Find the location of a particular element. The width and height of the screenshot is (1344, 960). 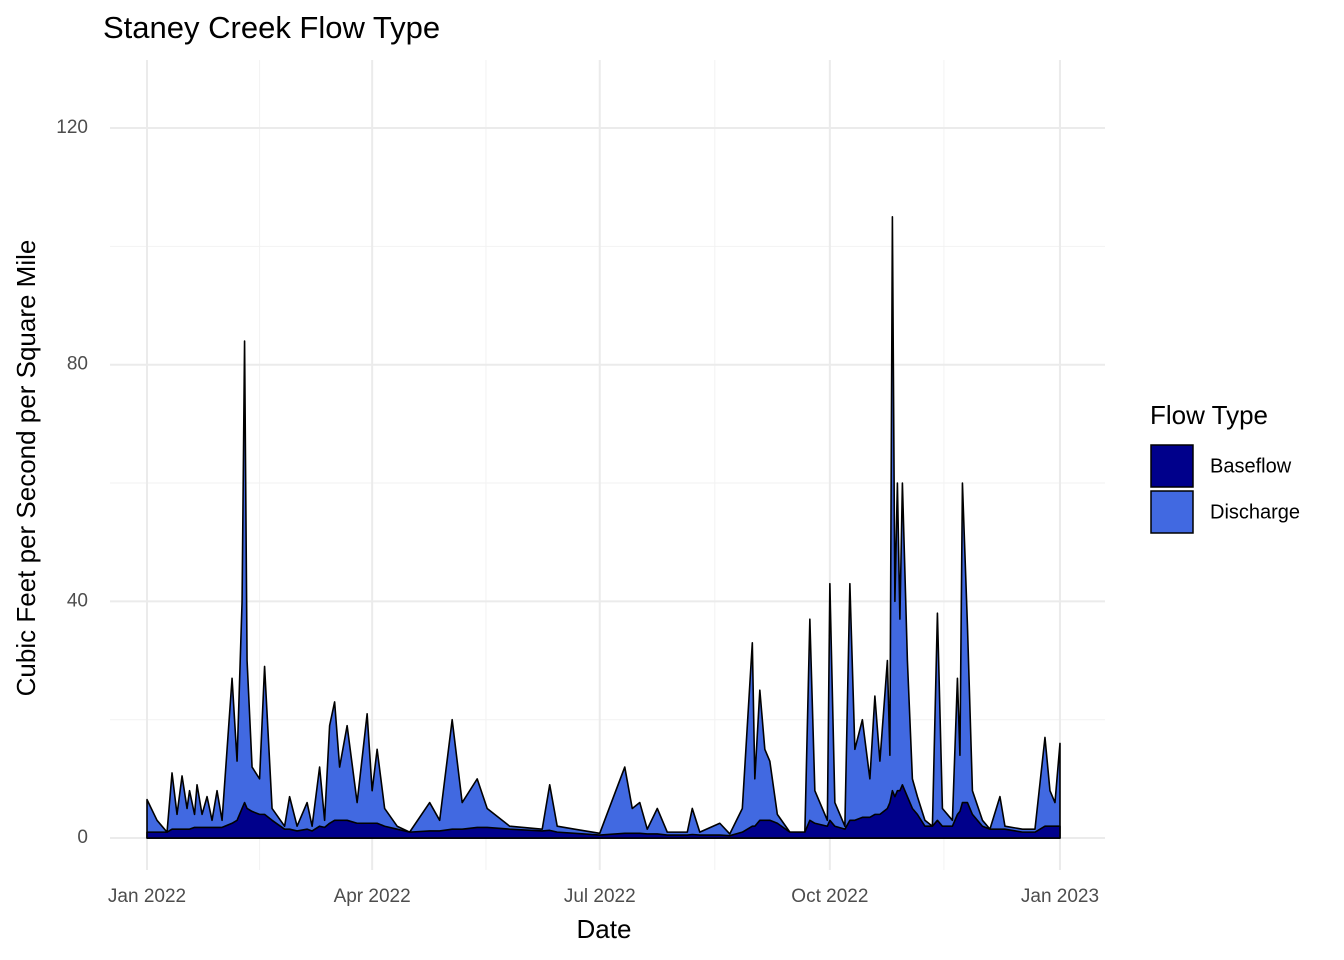

legend-title: Flow Type is located at coordinates (1209, 415).